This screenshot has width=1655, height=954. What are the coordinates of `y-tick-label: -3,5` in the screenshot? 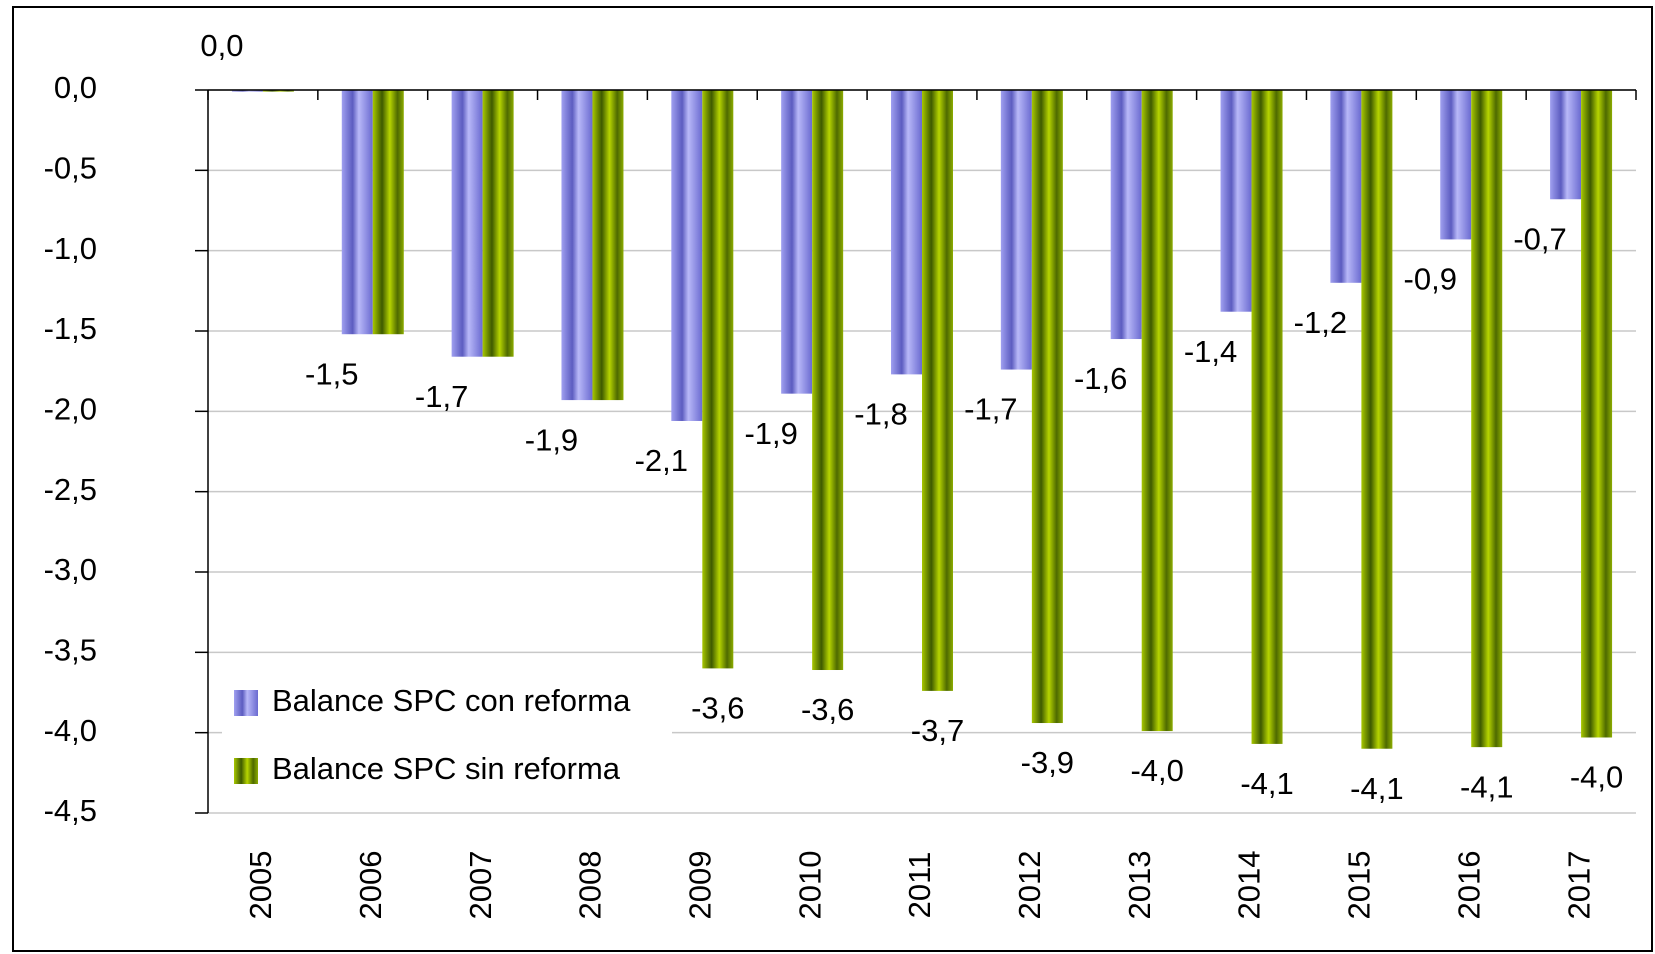 It's located at (70, 650).